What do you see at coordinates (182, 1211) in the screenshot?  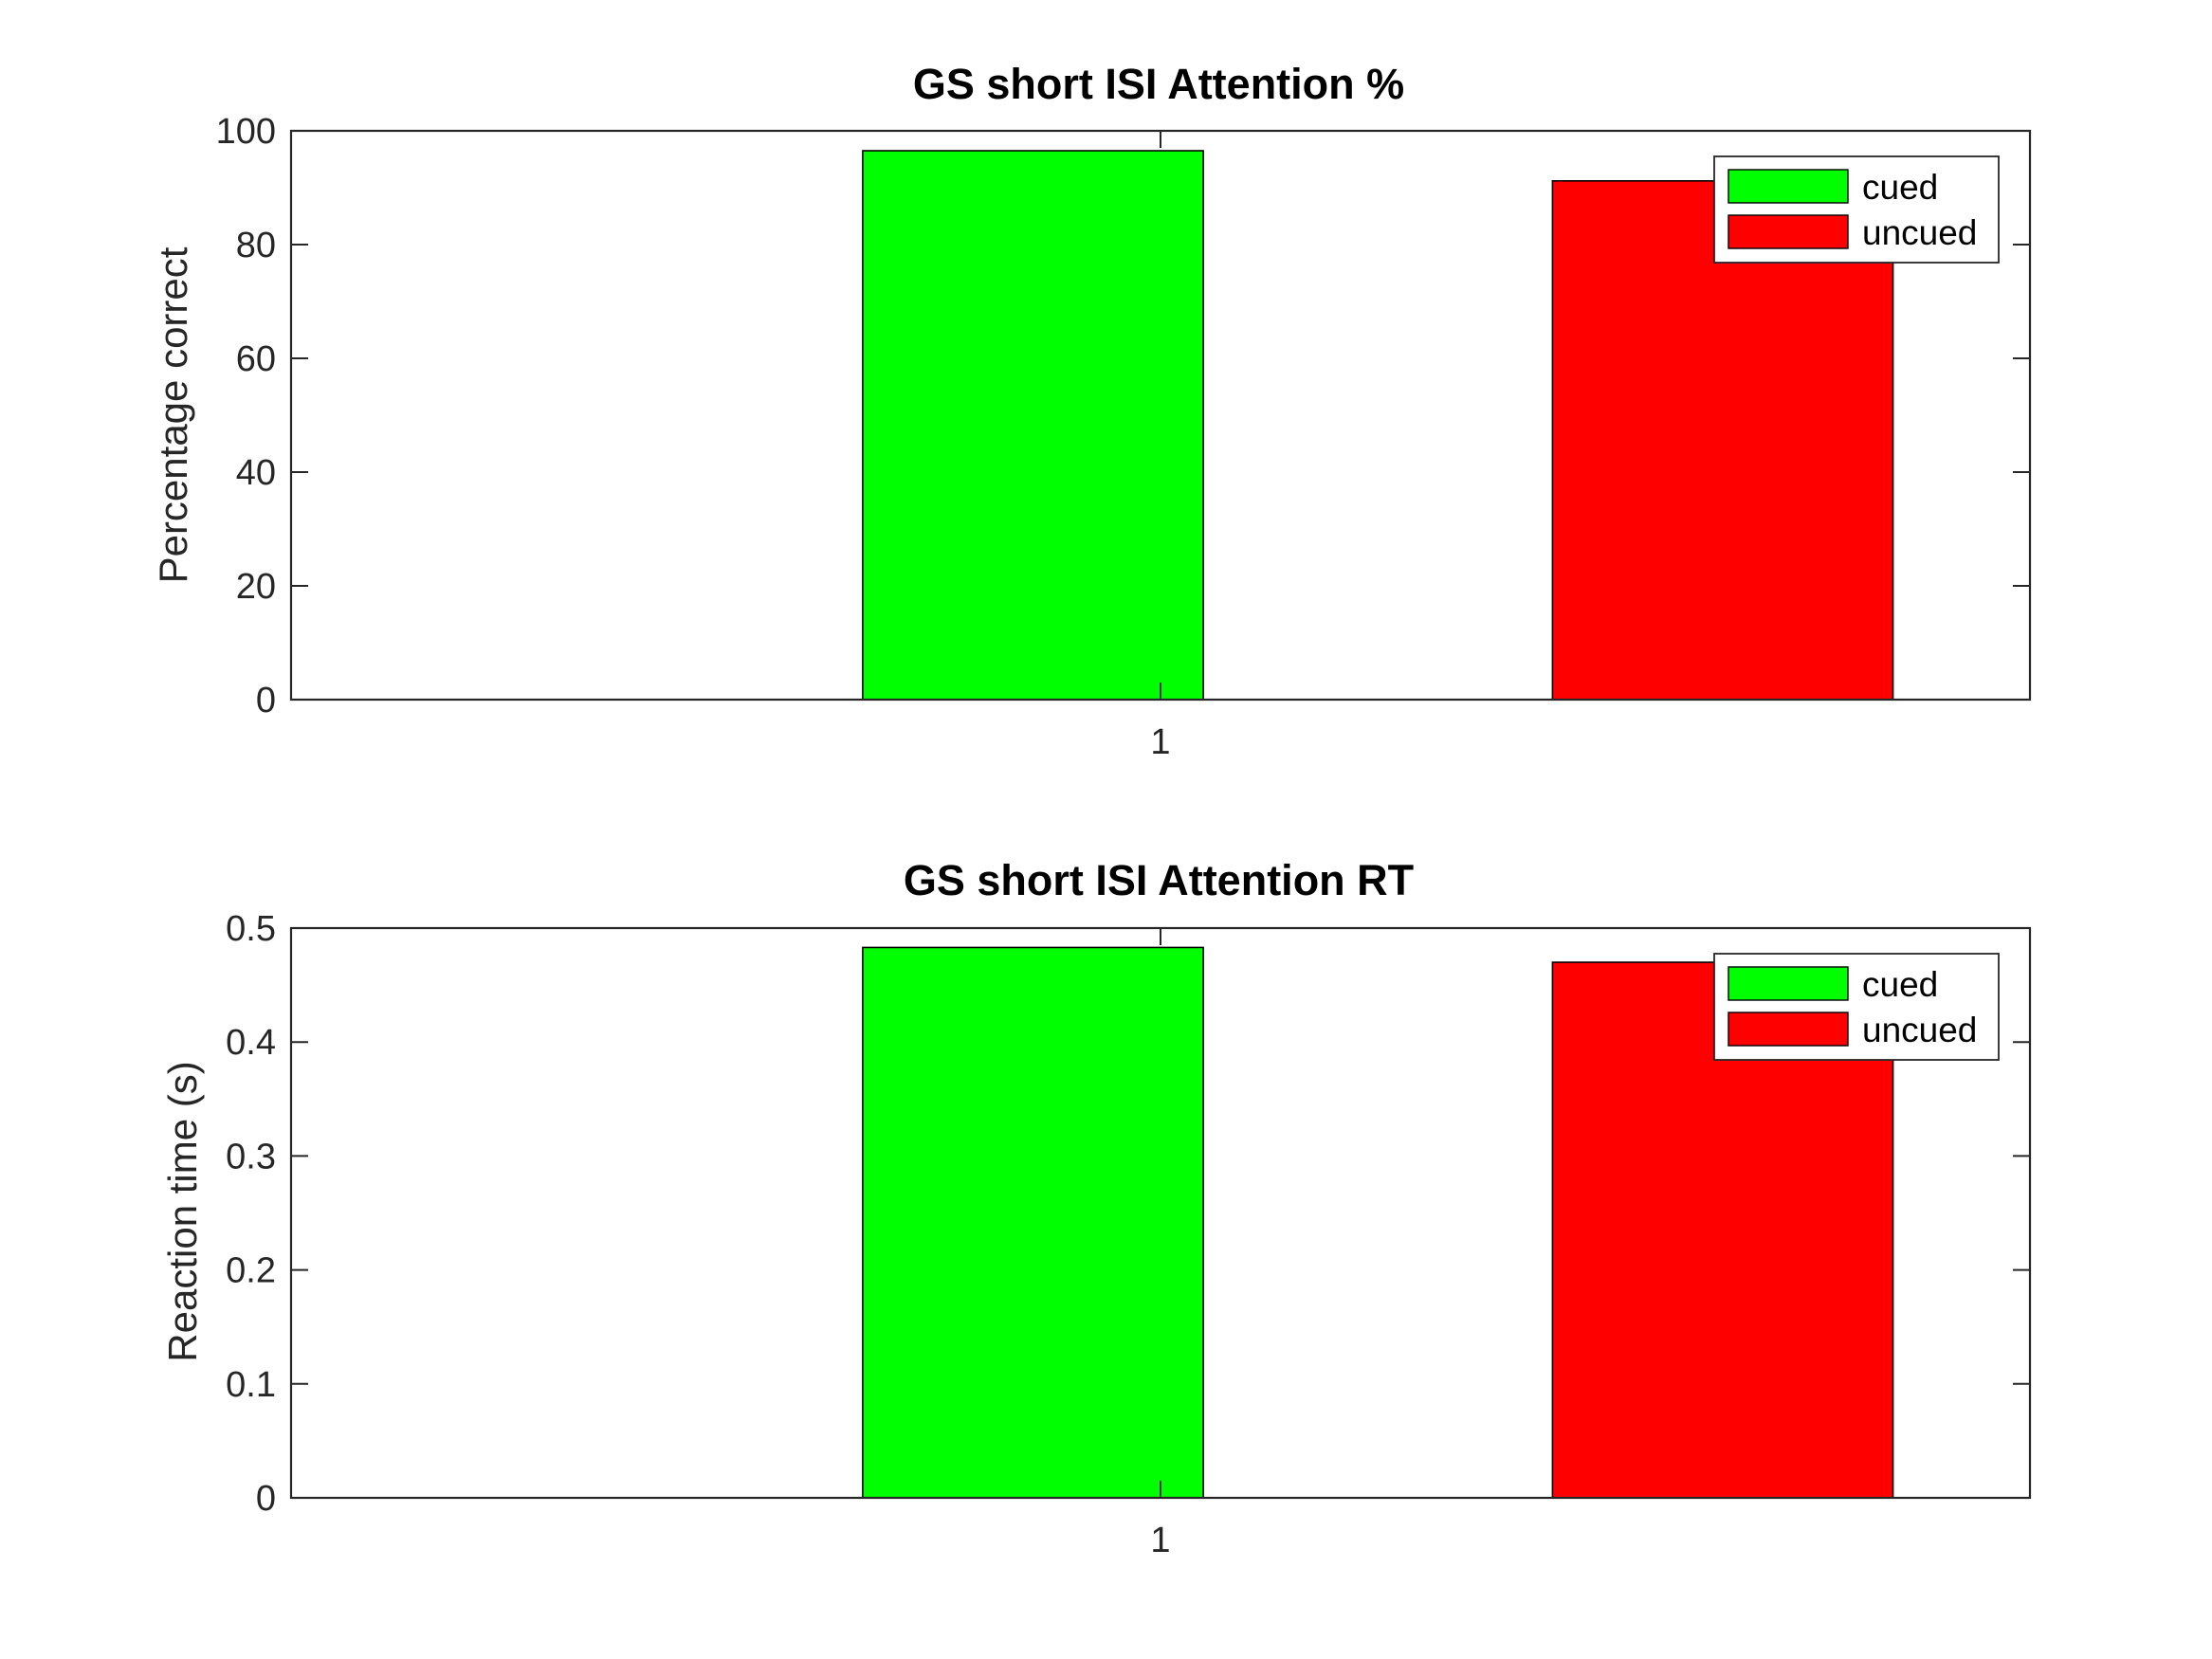 I see `y-axis-label: Reaction time (s)` at bounding box center [182, 1211].